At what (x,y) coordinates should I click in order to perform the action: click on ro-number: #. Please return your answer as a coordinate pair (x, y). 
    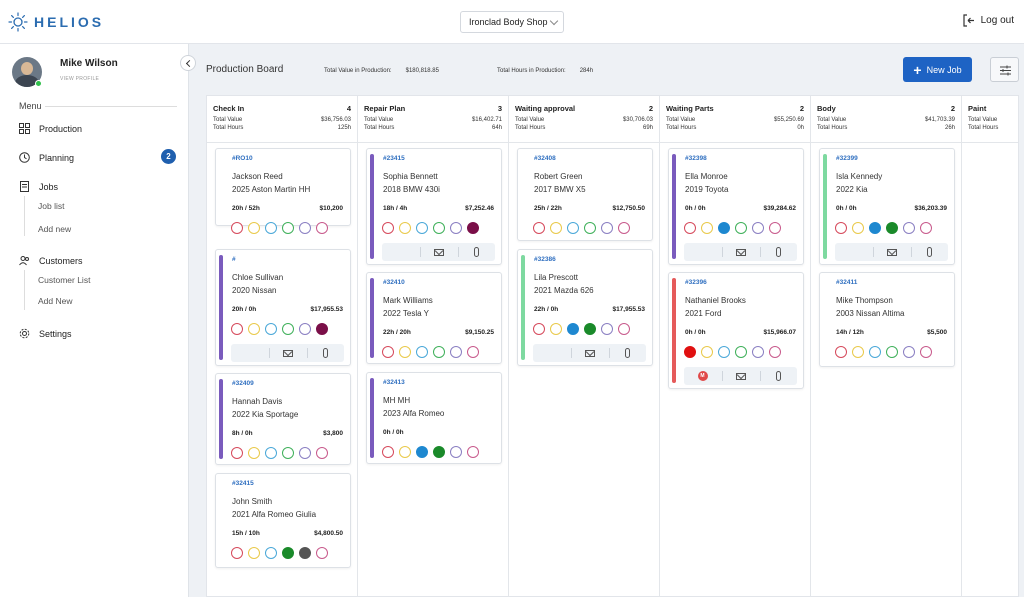
    Looking at the image, I should click on (234, 259).